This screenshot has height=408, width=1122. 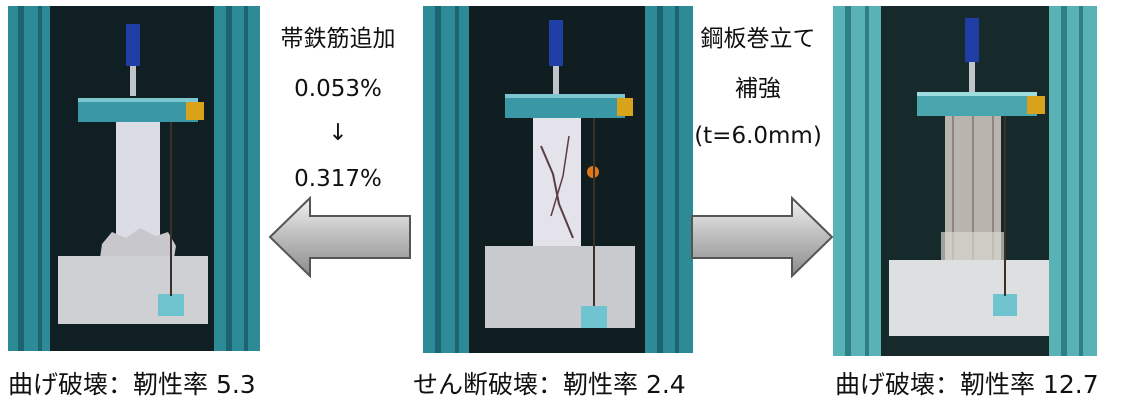 What do you see at coordinates (967, 384) in the screenshot?
I see `right-caption: 曲げ破壊：靭性率 12.7` at bounding box center [967, 384].